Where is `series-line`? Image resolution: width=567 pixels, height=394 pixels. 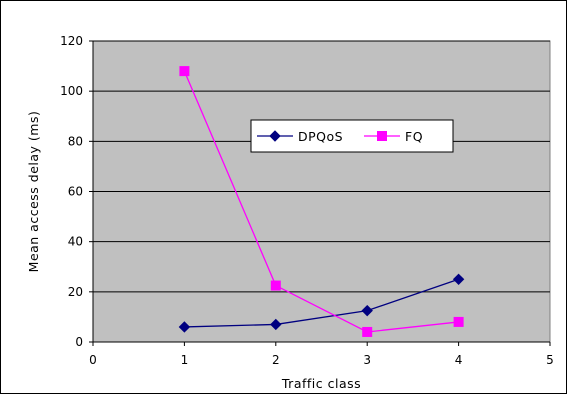 series-line is located at coordinates (321, 303).